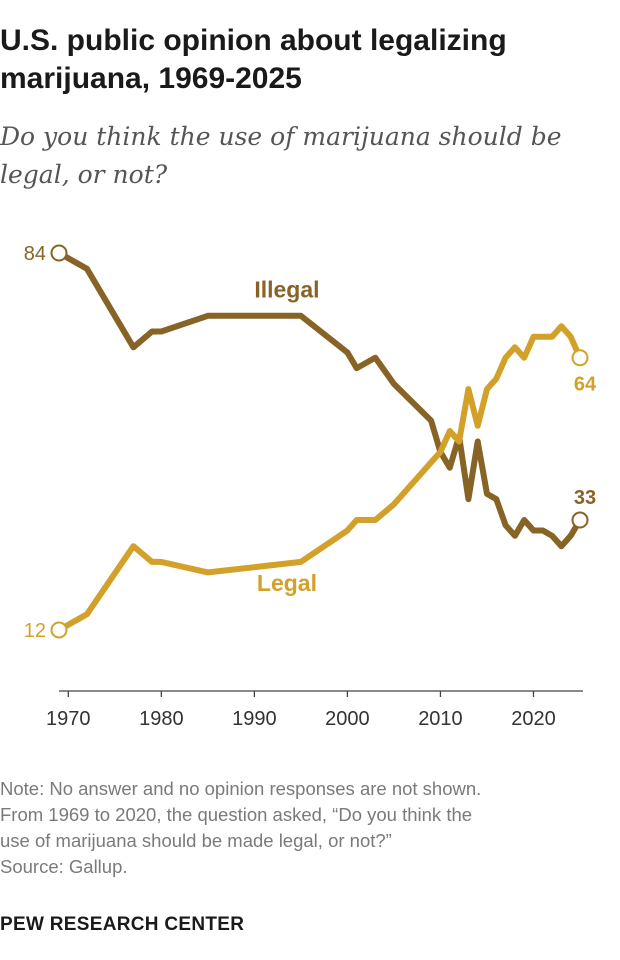  What do you see at coordinates (84, 174) in the screenshot?
I see `chart-subtitle-line-2: legal, or not?` at bounding box center [84, 174].